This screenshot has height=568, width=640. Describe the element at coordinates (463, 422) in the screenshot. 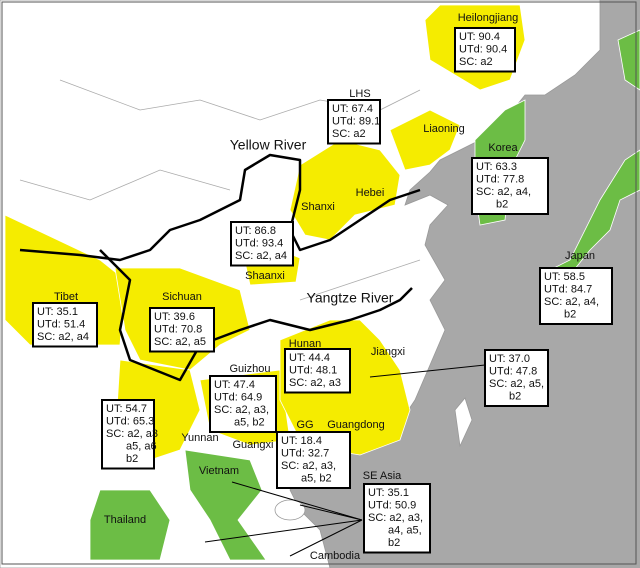

I see `taiwan` at that location.